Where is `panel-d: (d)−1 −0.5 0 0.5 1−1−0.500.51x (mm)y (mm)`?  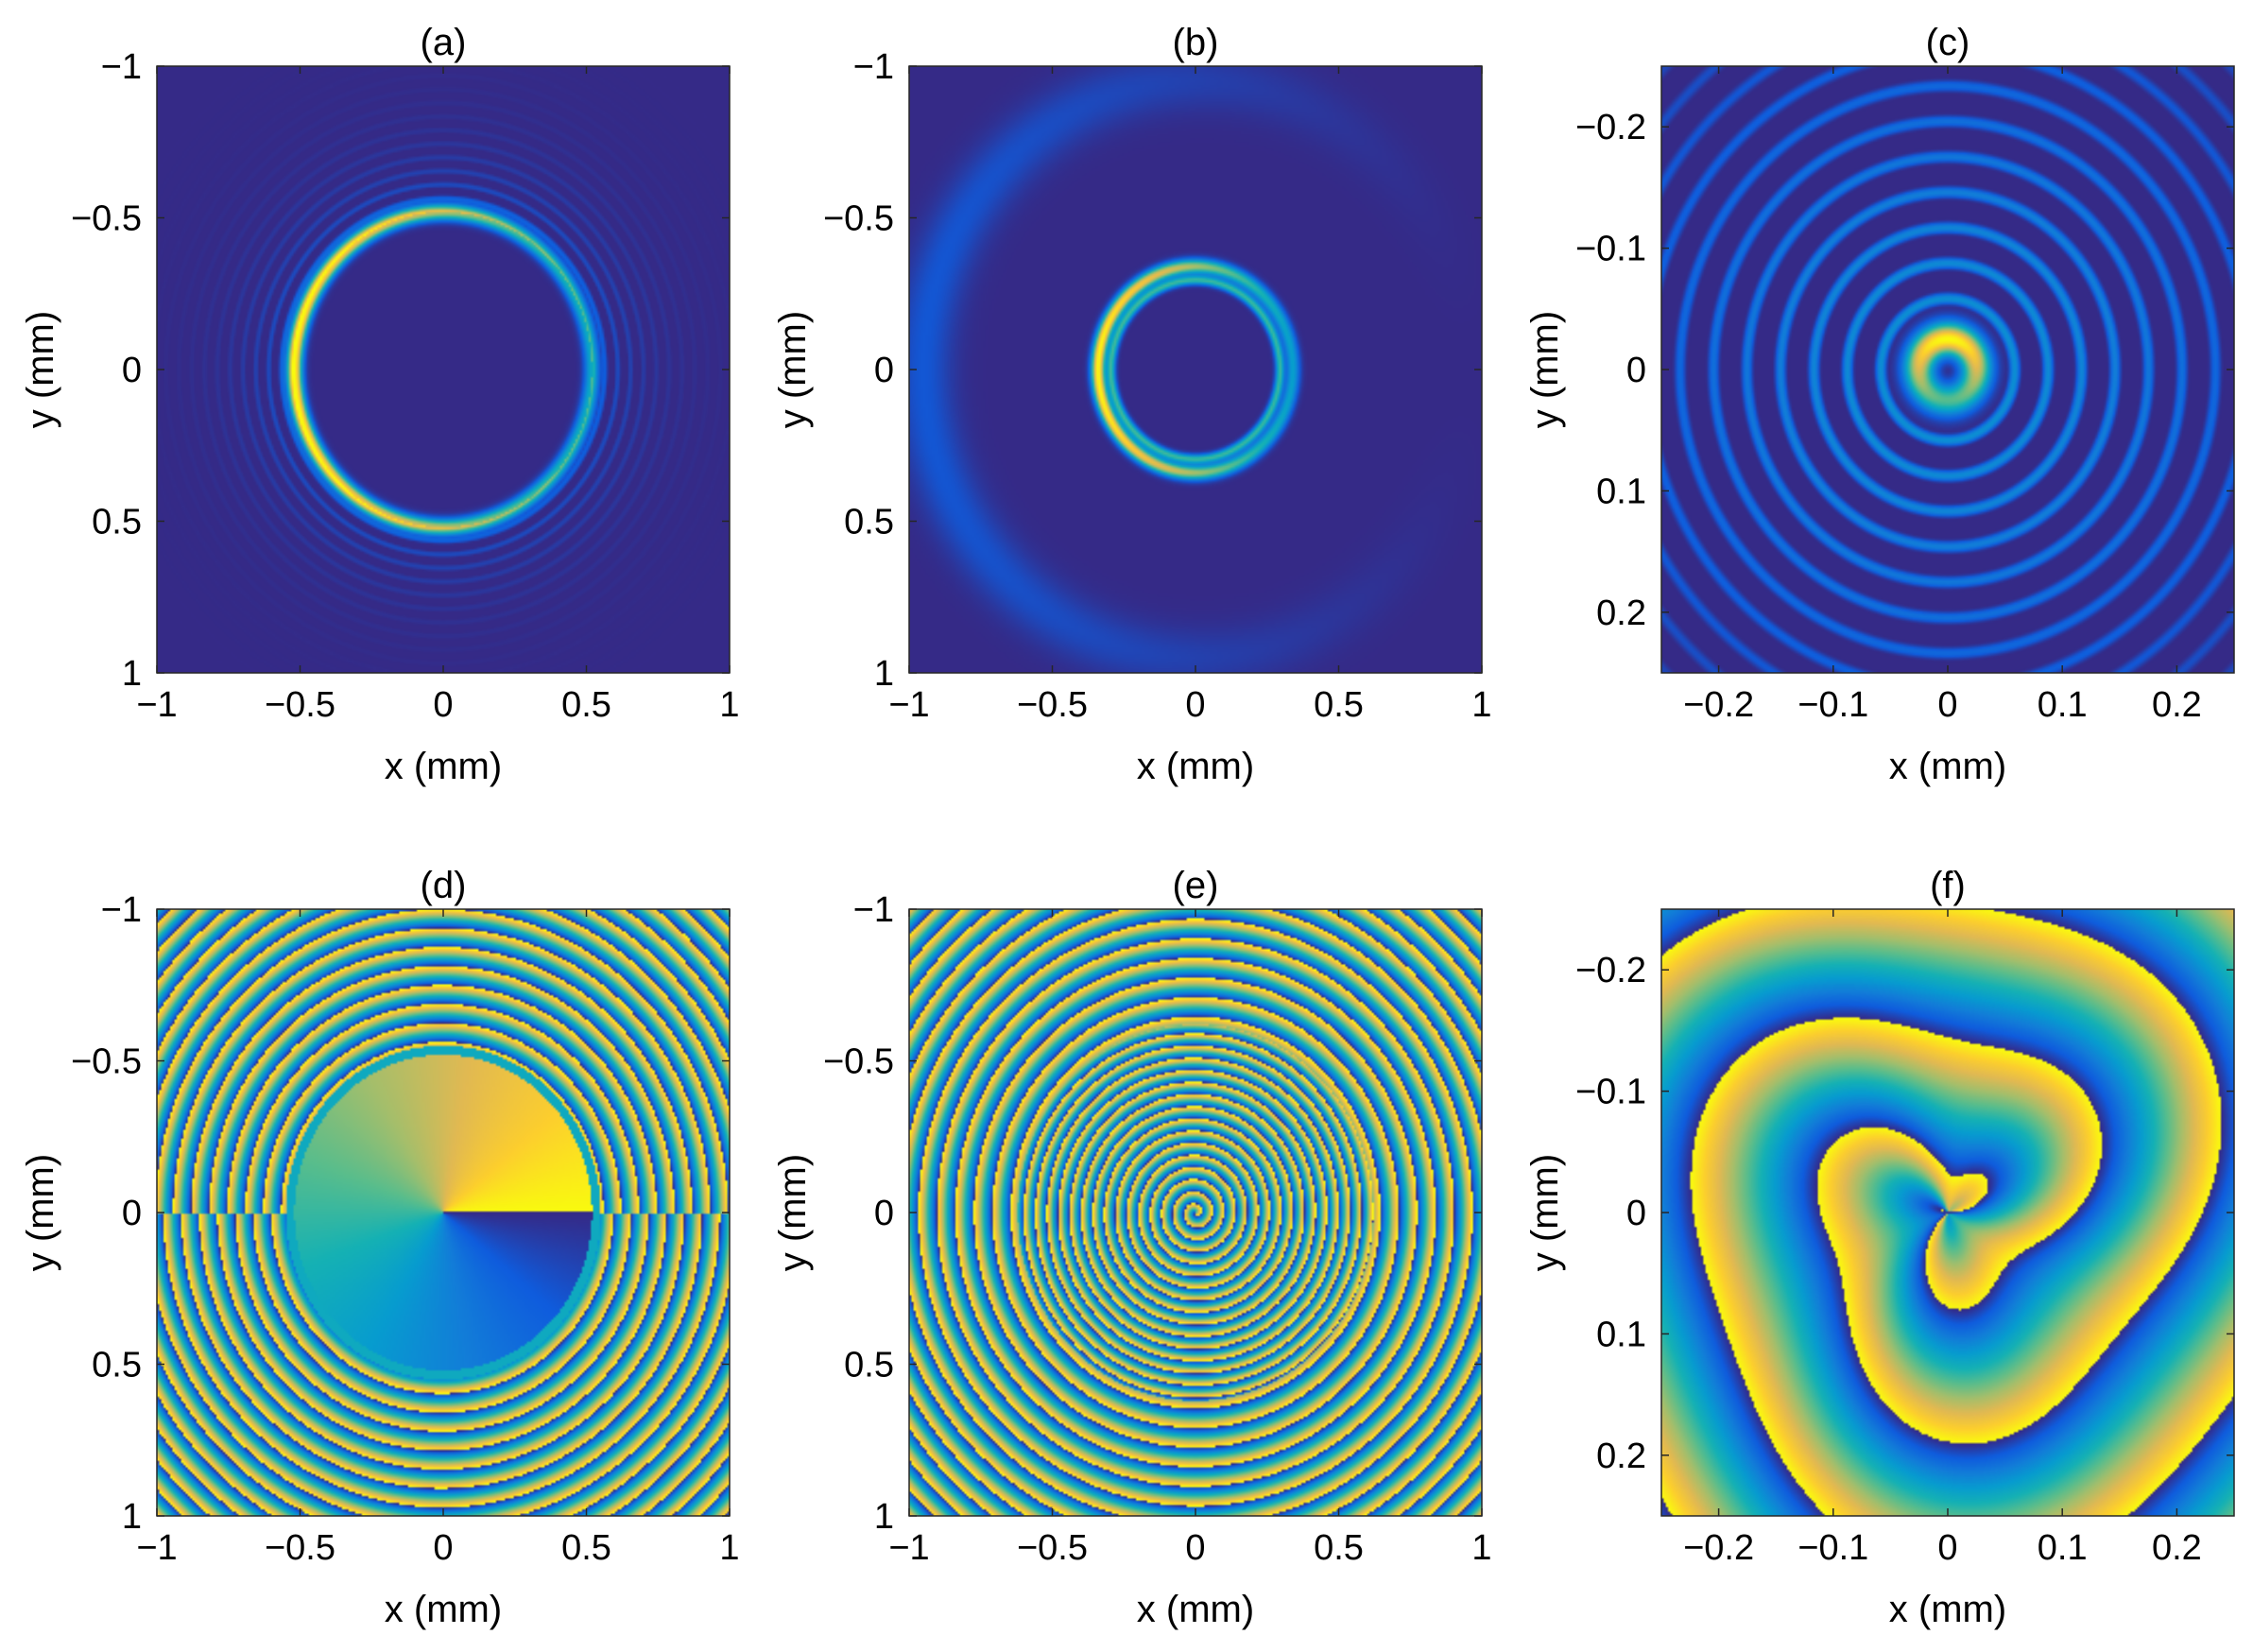 panel-d: (d)−1 −0.5 0 0.5 1−1−0.500.51x (mm)y (mm) is located at coordinates (380, 1247).